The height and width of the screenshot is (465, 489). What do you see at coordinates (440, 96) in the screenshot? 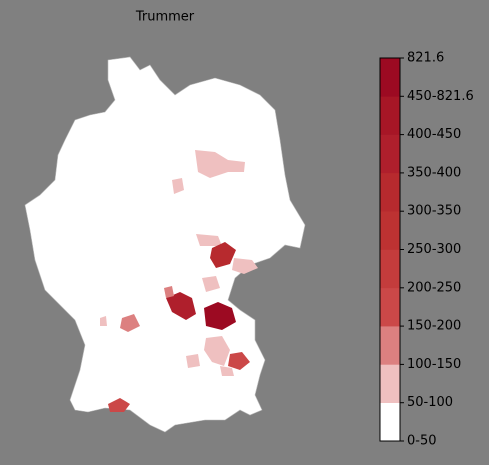
I see `colorbar-label: 450-821.6` at bounding box center [440, 96].